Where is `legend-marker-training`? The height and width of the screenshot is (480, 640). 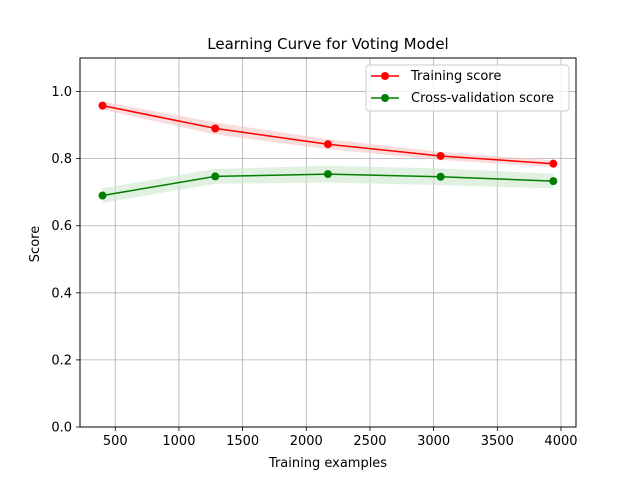
legend-marker-training is located at coordinates (385, 76).